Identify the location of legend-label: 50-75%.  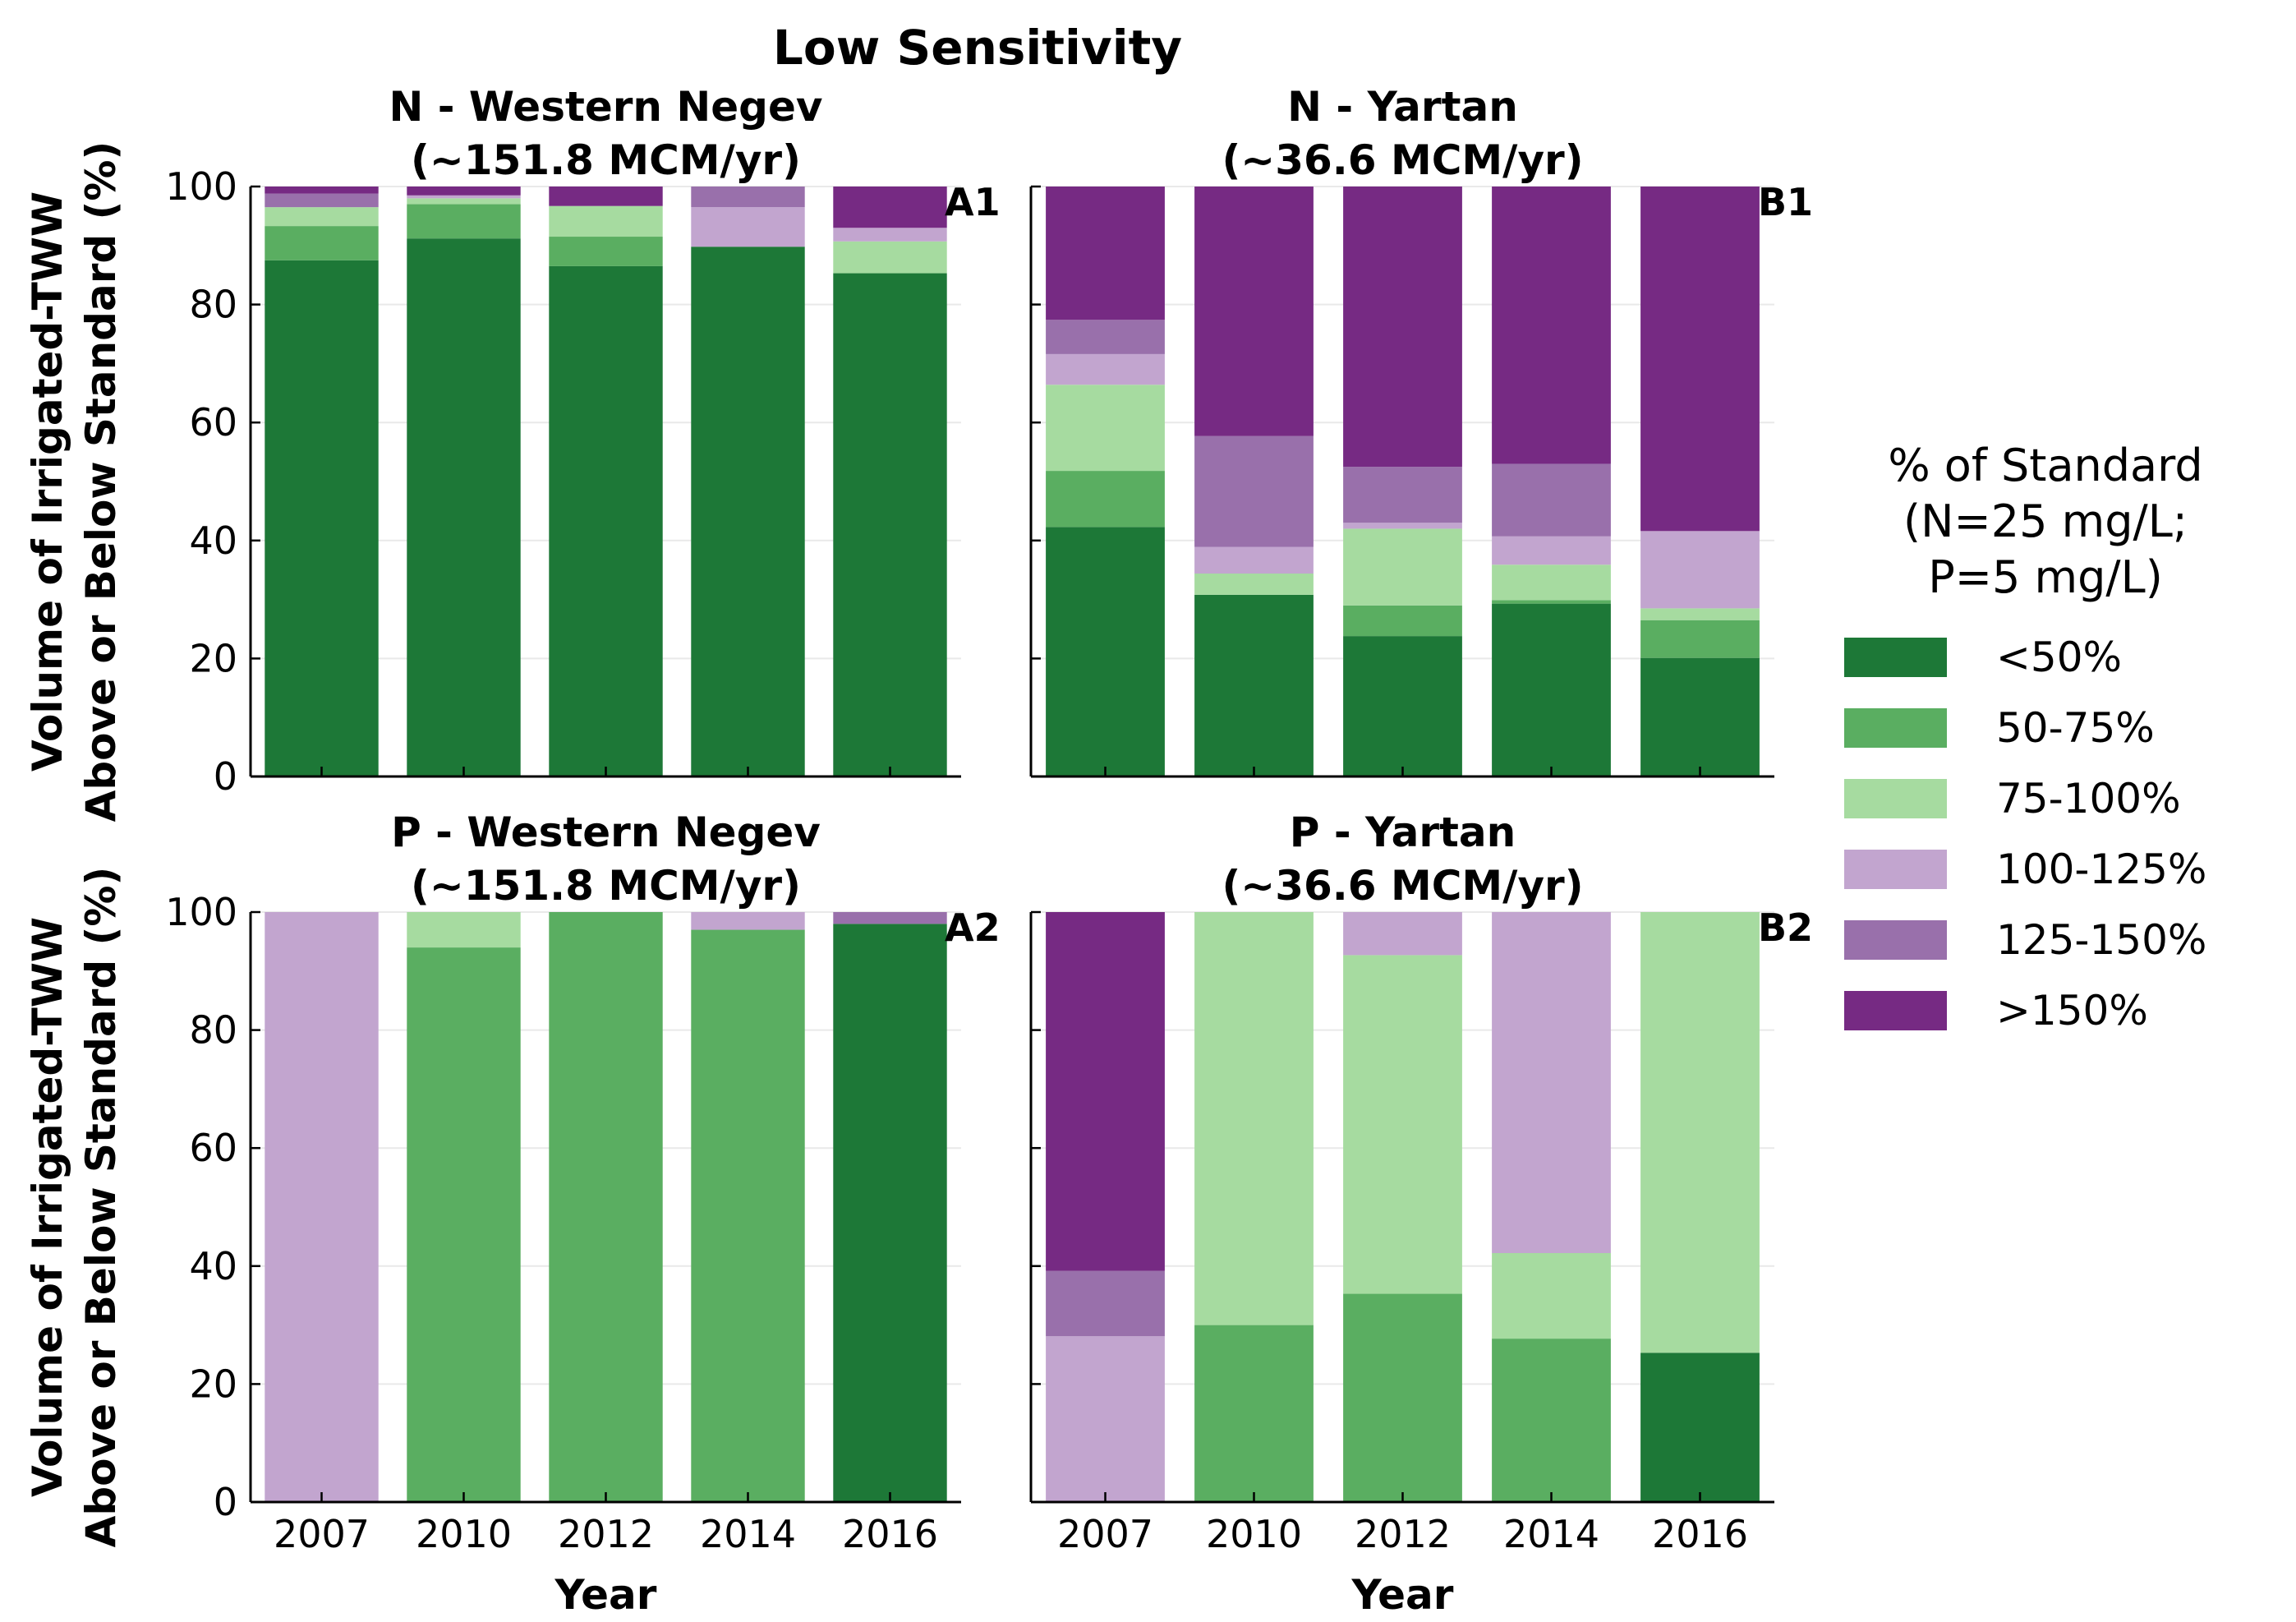
(2075, 728).